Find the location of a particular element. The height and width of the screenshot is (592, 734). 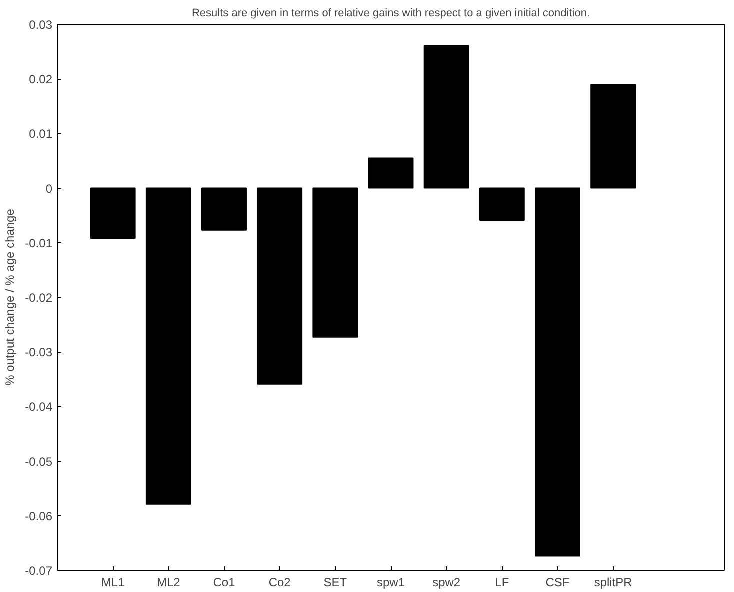

y-tick-label: -0.06 is located at coordinates (39, 516).